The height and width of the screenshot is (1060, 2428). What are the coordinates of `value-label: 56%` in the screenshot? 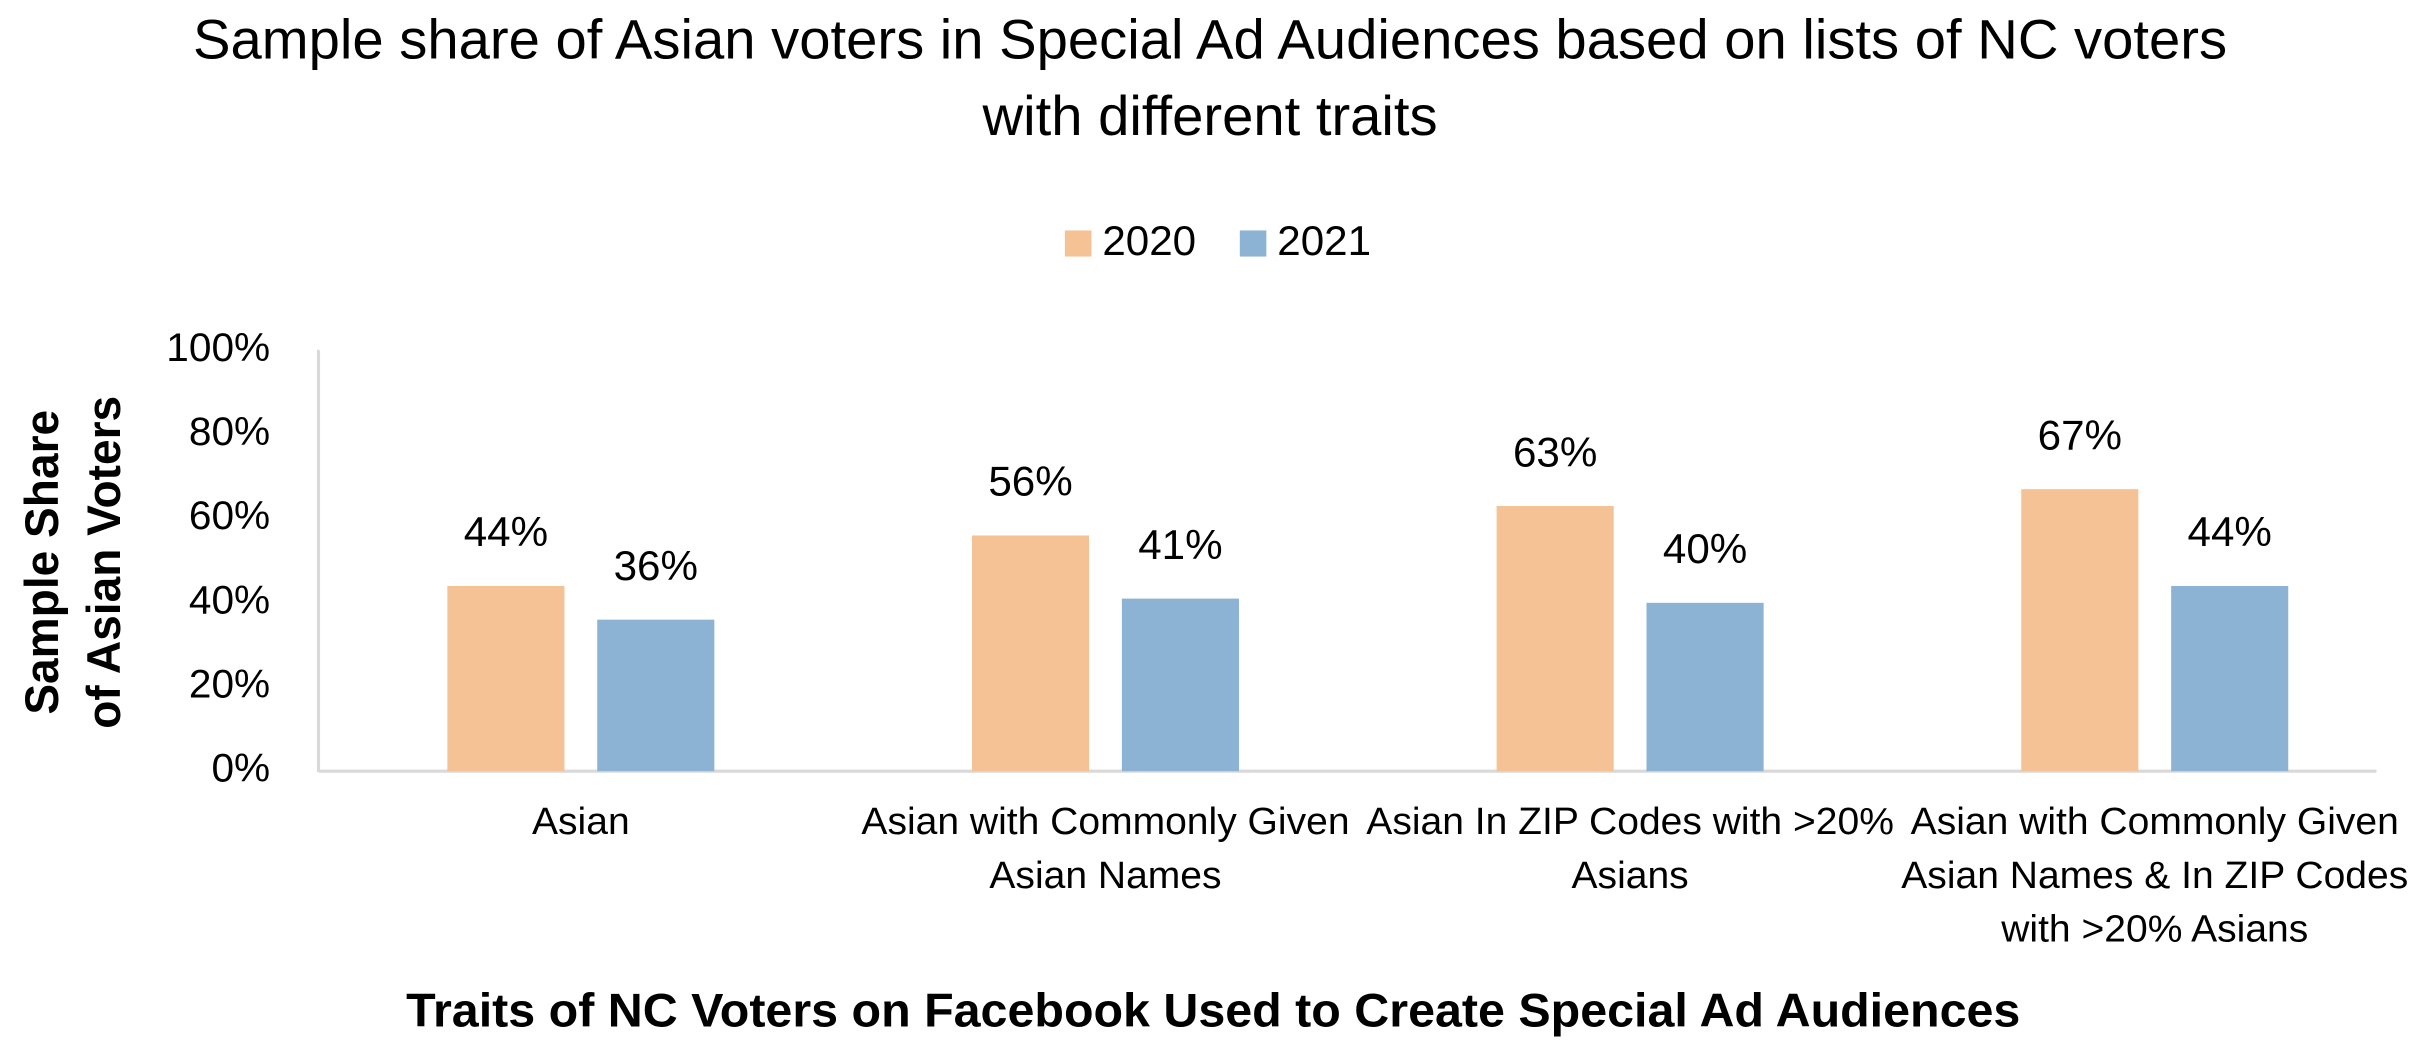 It's located at (1030, 481).